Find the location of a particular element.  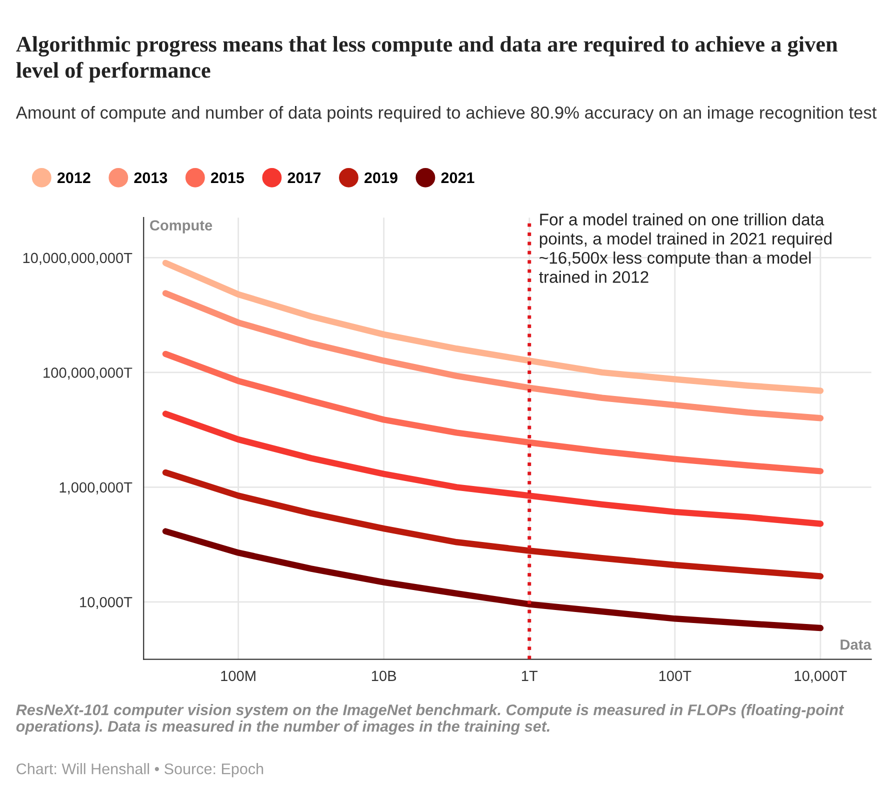

y-tick-label: 10,000T is located at coordinates (106, 603).